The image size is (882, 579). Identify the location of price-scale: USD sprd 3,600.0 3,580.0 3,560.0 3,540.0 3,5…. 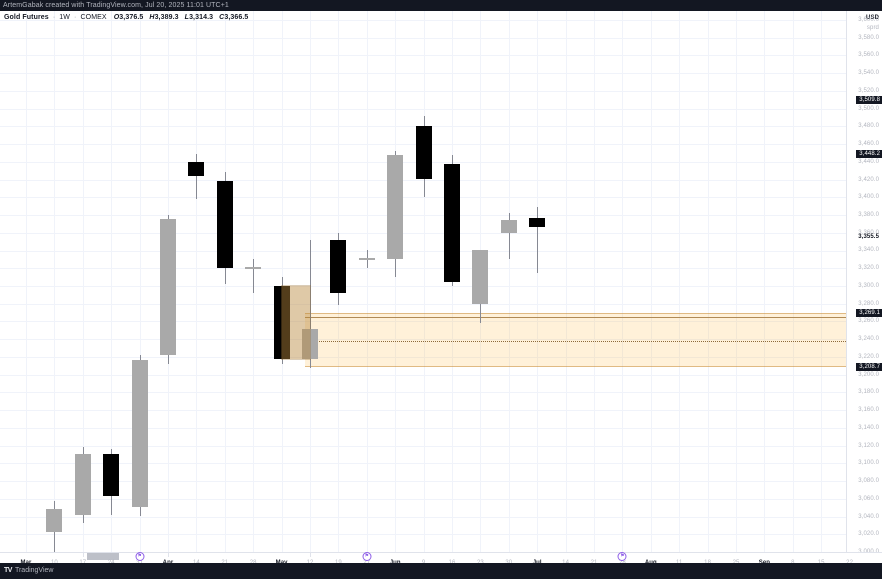
(864, 283).